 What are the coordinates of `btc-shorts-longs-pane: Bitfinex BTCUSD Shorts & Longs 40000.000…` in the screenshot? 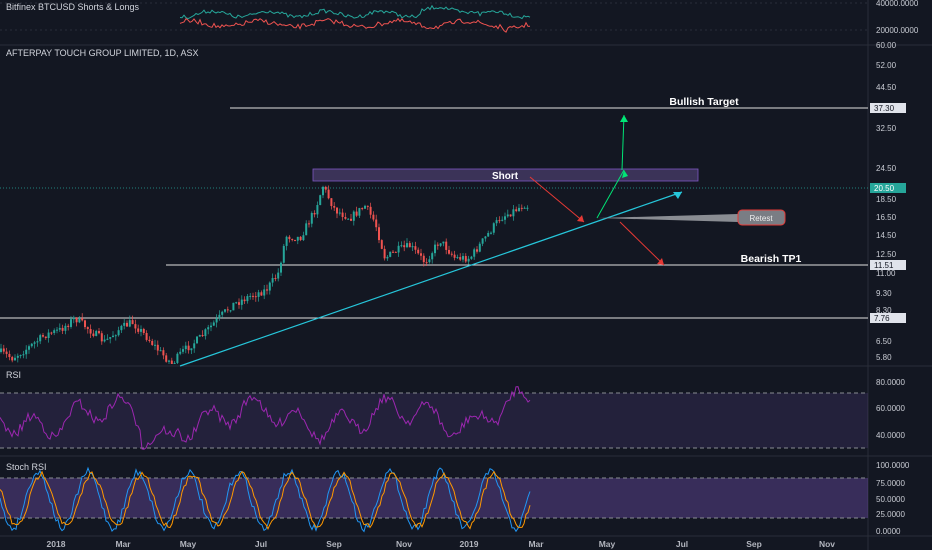 It's located at (459, 17).